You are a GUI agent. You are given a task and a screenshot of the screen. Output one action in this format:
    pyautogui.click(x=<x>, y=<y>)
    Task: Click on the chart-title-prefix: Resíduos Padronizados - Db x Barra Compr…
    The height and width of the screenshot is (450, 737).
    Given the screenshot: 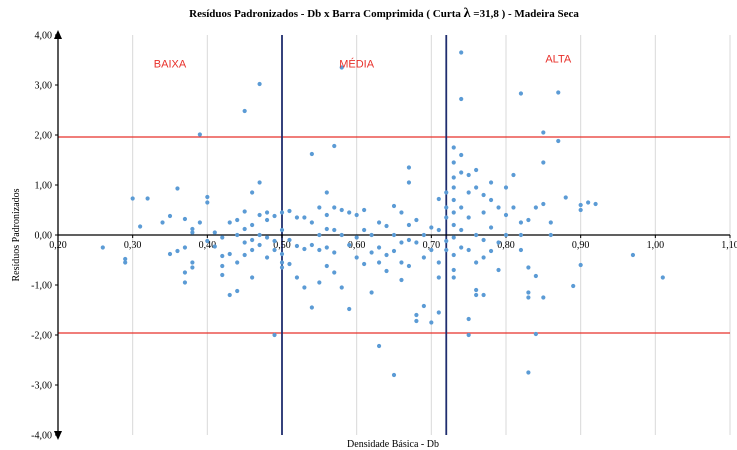 What is the action you would take?
    pyautogui.click(x=326, y=14)
    